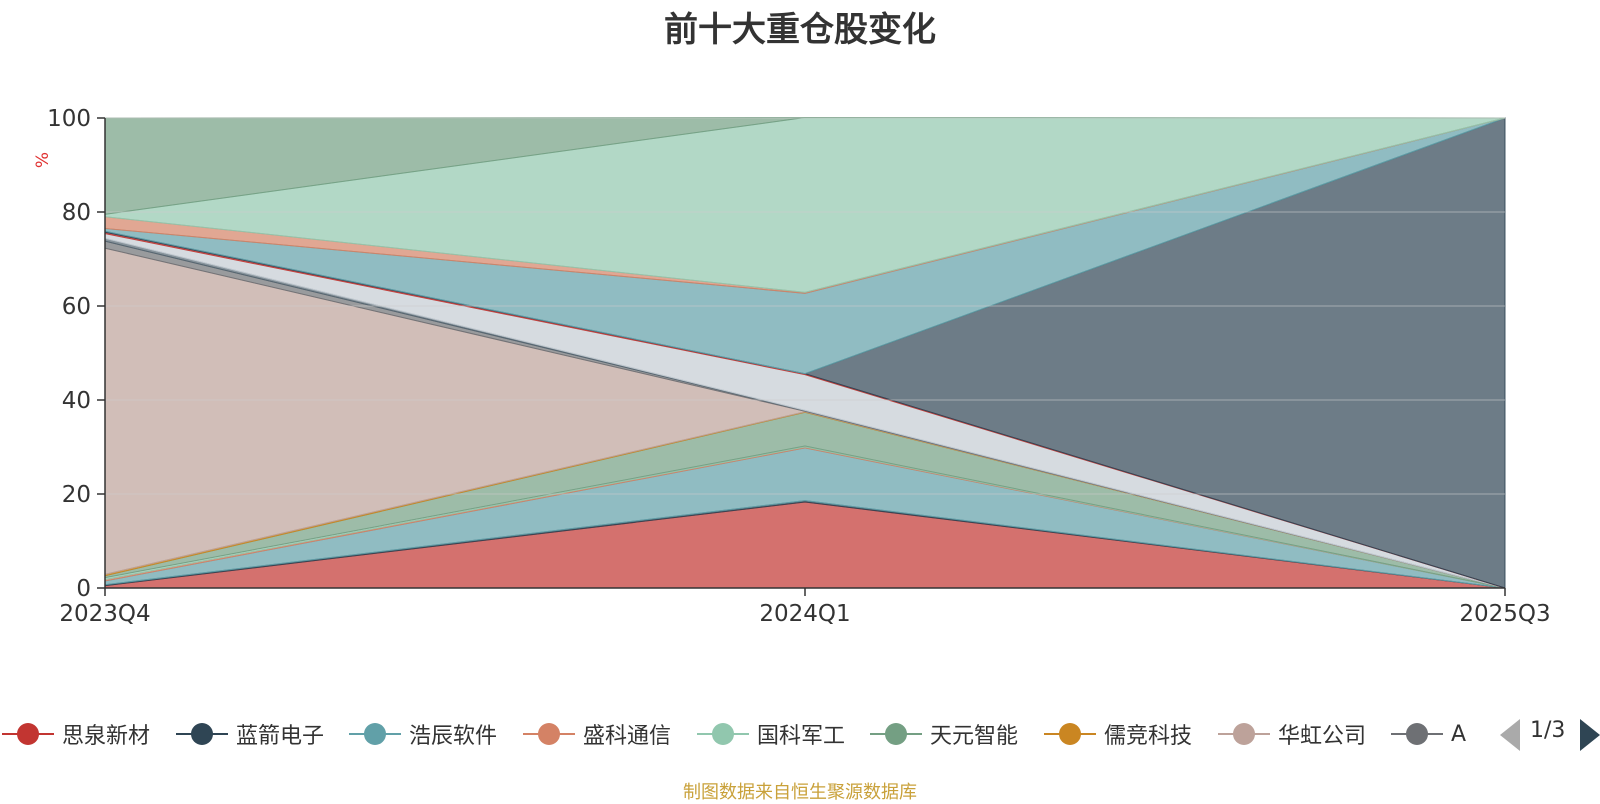  I want to click on y-tick-label: 80, so click(76, 213).